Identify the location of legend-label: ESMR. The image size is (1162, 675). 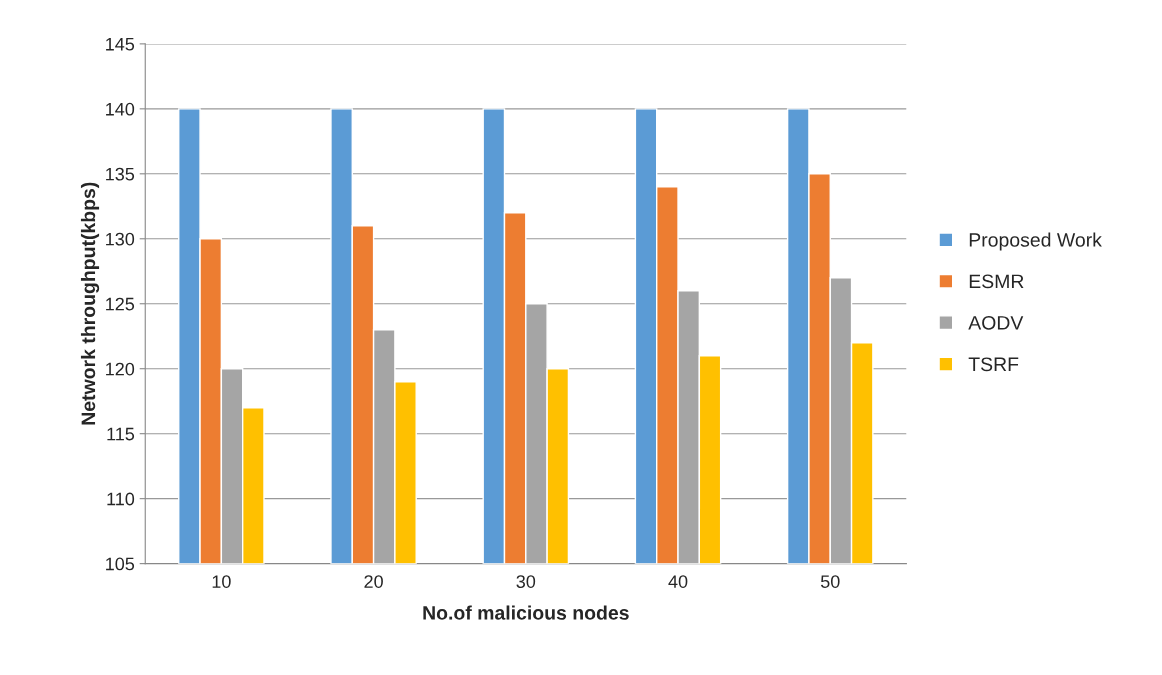
(996, 281).